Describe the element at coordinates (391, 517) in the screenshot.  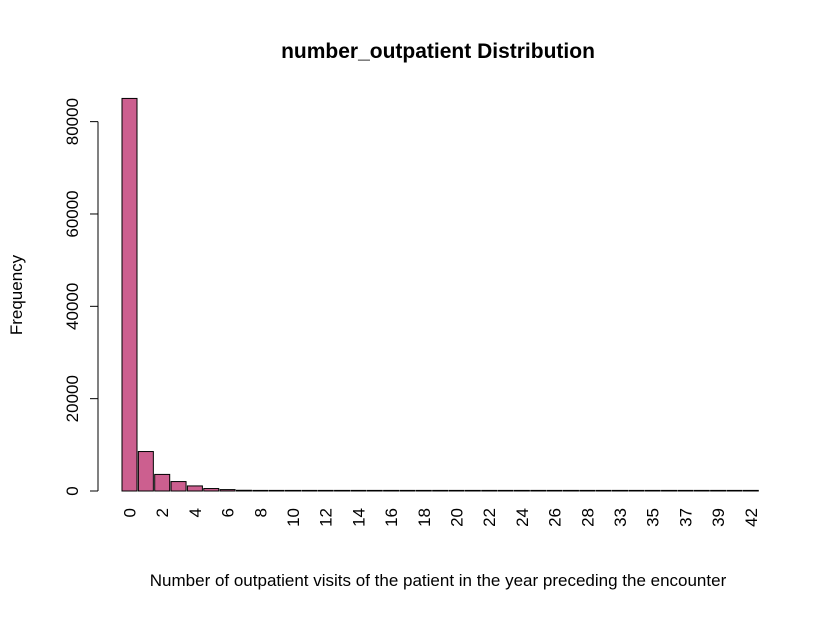
I see `x-tick-label: 16` at that location.